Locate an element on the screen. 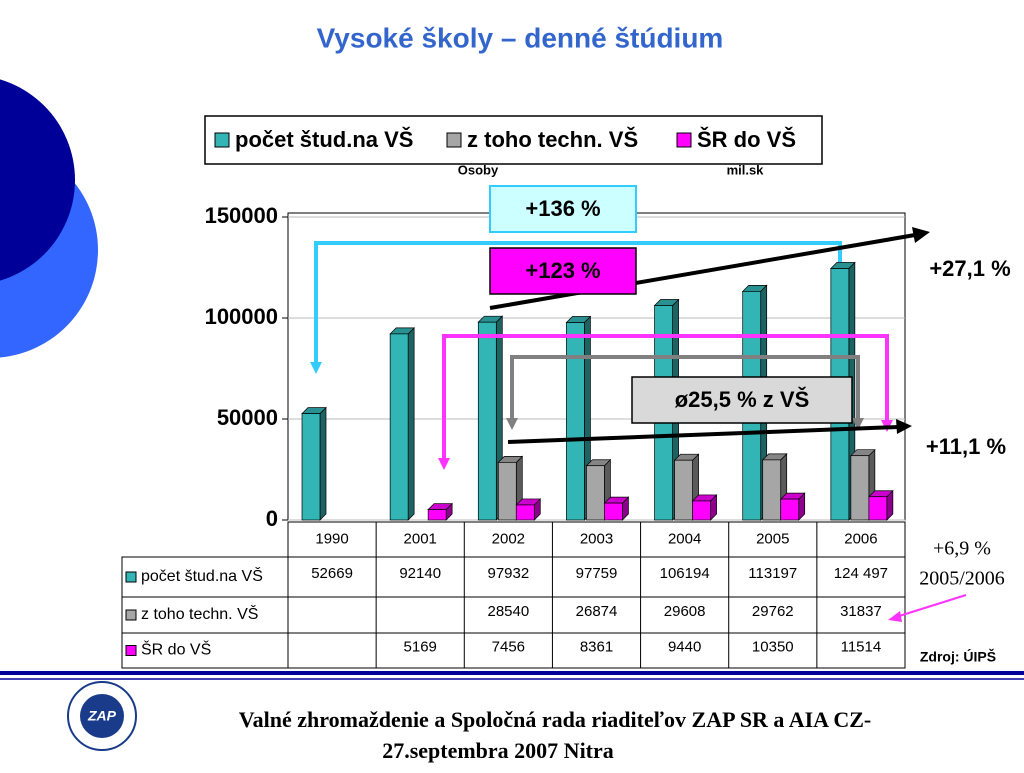 This screenshot has width=1024, height=773. legend-label: z toho techn. VŠ is located at coordinates (552, 139).